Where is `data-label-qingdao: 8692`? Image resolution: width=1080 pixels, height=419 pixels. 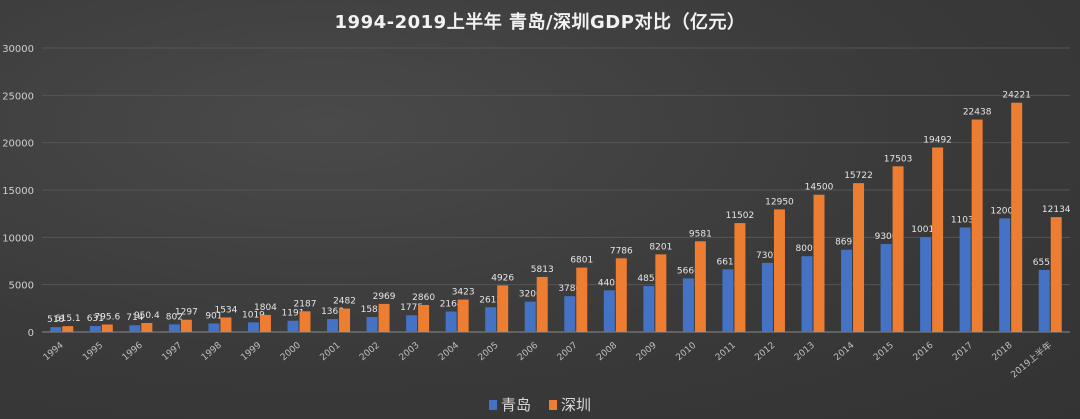
data-label-qingdao: 8692 is located at coordinates (846, 243).